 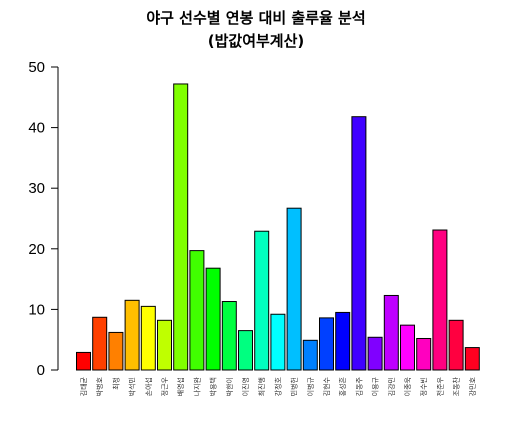 I want to click on x-tick-label: 최정, so click(x=115, y=383).